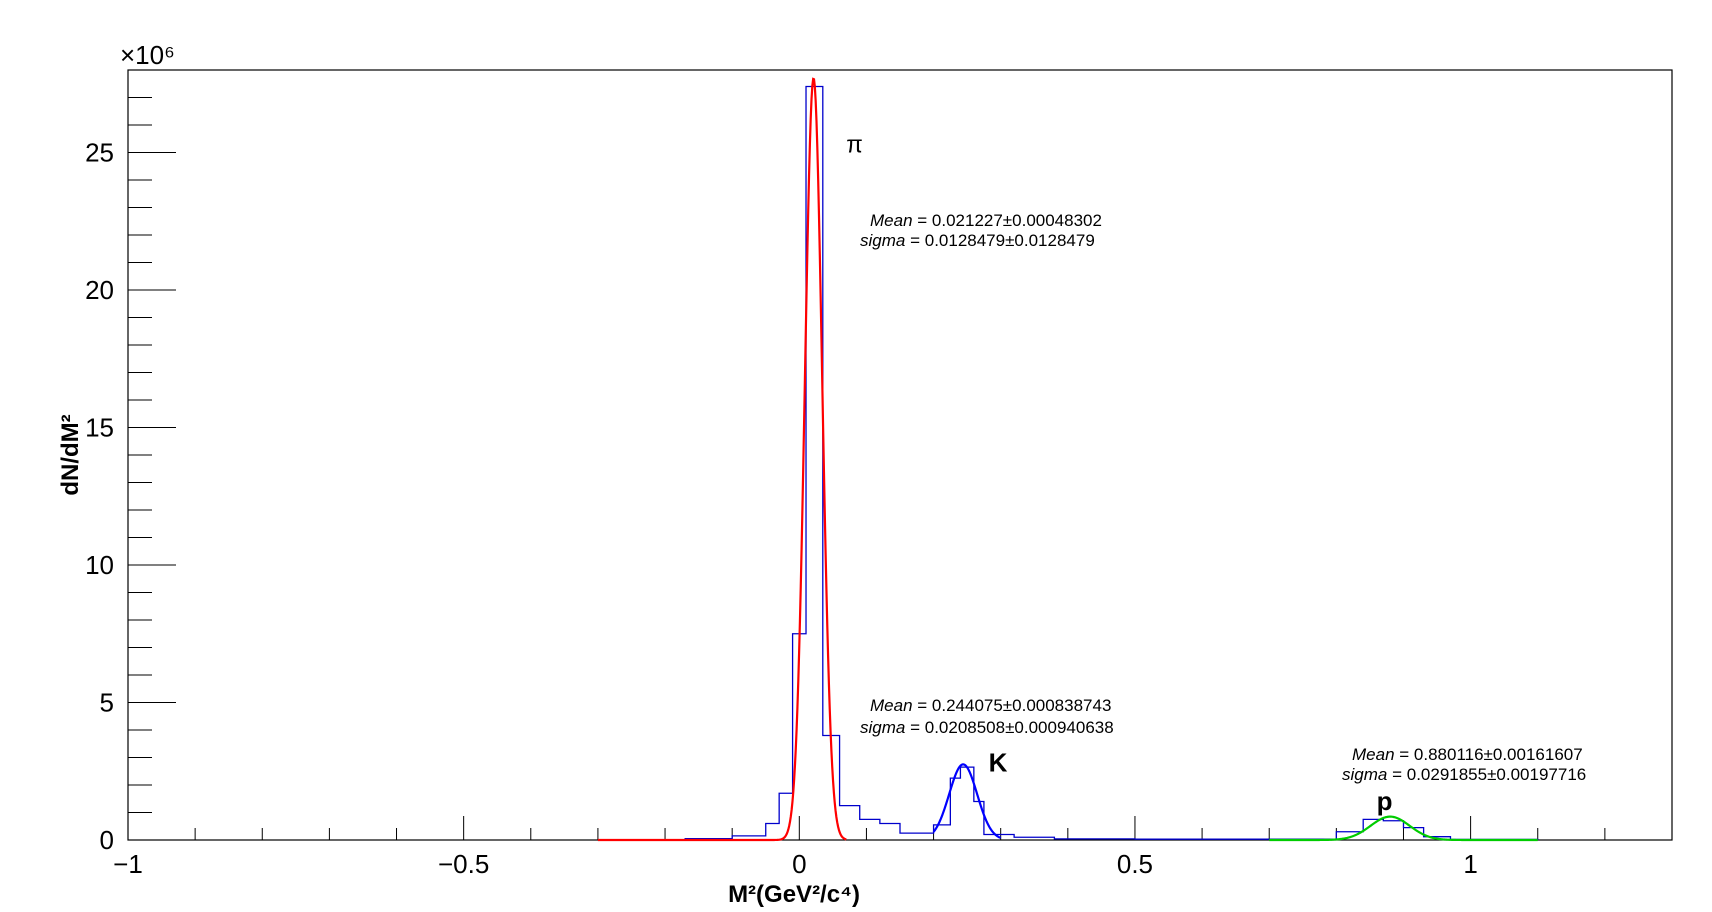 This screenshot has height=912, width=1712. Describe the element at coordinates (128, 864) in the screenshot. I see `x-tick-label: −1` at that location.